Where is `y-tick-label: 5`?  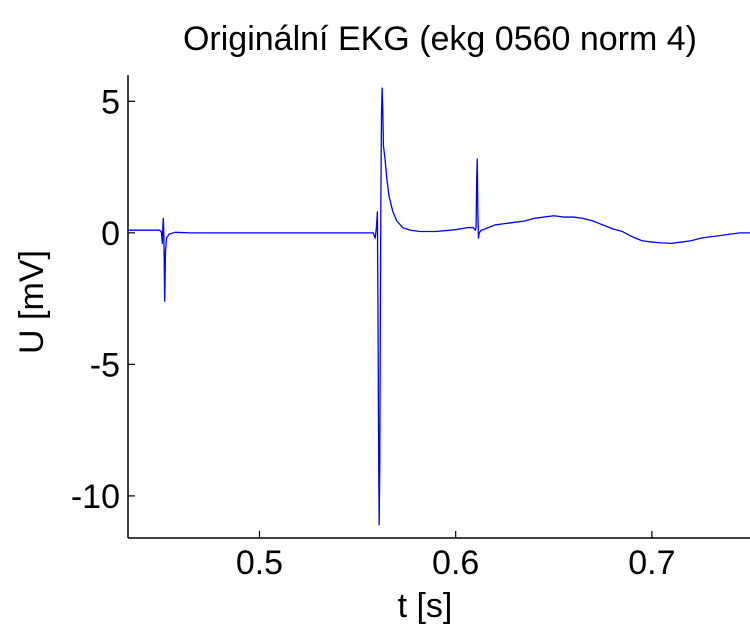 y-tick-label: 5 is located at coordinates (110, 102).